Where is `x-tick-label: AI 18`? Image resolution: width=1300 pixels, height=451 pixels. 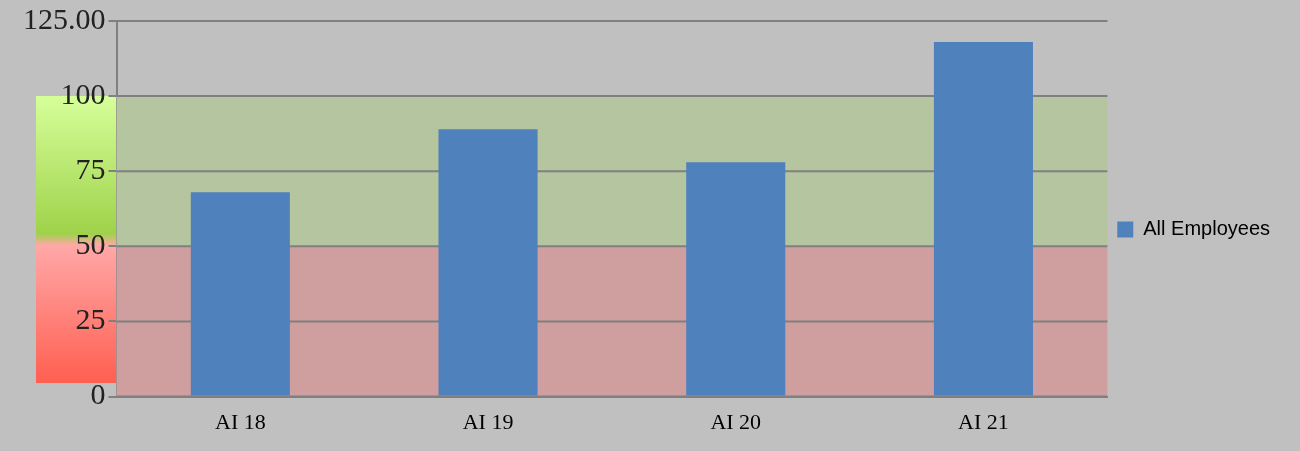
x-tick-label: AI 18 is located at coordinates (240, 421).